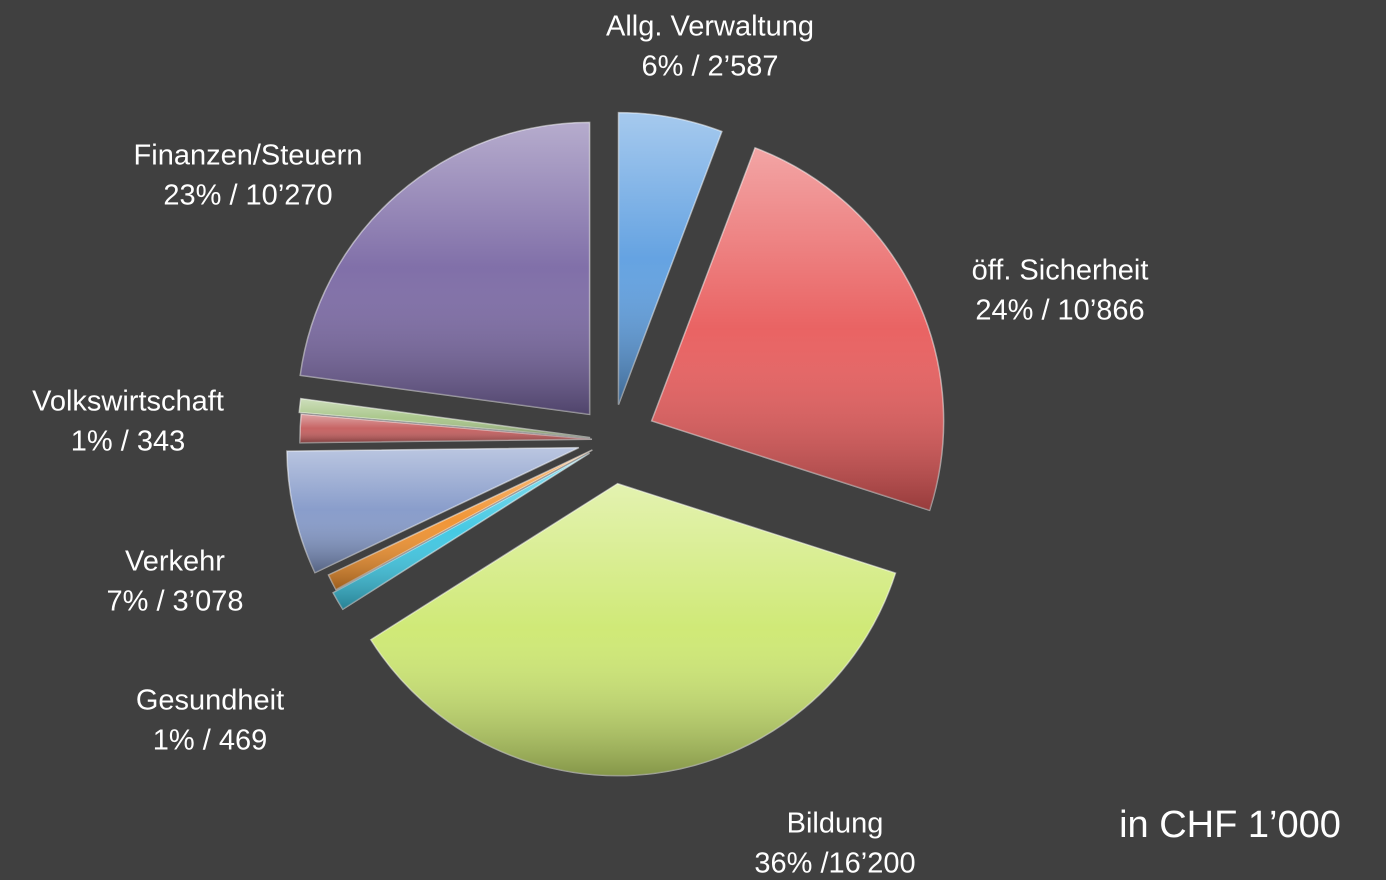 This screenshot has width=1386, height=880. I want to click on slice-label: Finanzen/Steuern, so click(248, 156).